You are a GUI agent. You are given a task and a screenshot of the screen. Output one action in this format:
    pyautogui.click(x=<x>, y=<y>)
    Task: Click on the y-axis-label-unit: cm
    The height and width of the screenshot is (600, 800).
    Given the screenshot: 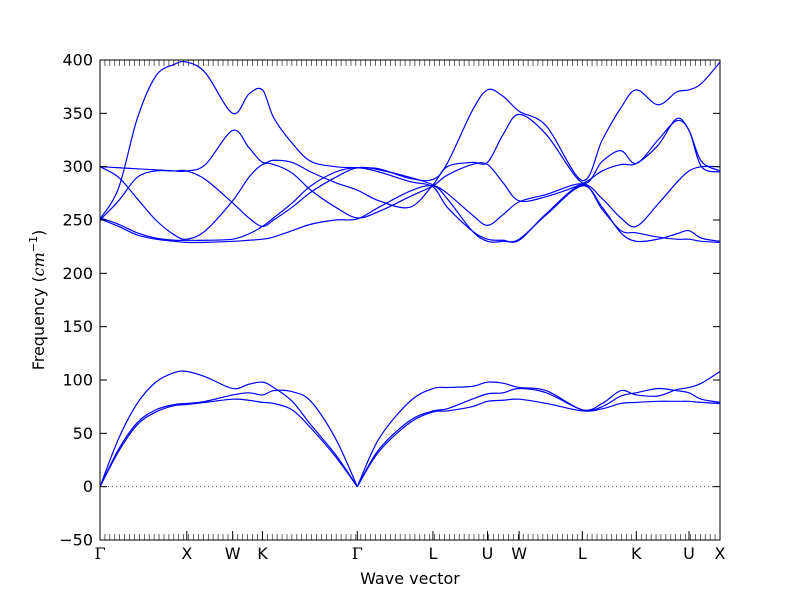 What is the action you would take?
    pyautogui.click(x=38, y=264)
    